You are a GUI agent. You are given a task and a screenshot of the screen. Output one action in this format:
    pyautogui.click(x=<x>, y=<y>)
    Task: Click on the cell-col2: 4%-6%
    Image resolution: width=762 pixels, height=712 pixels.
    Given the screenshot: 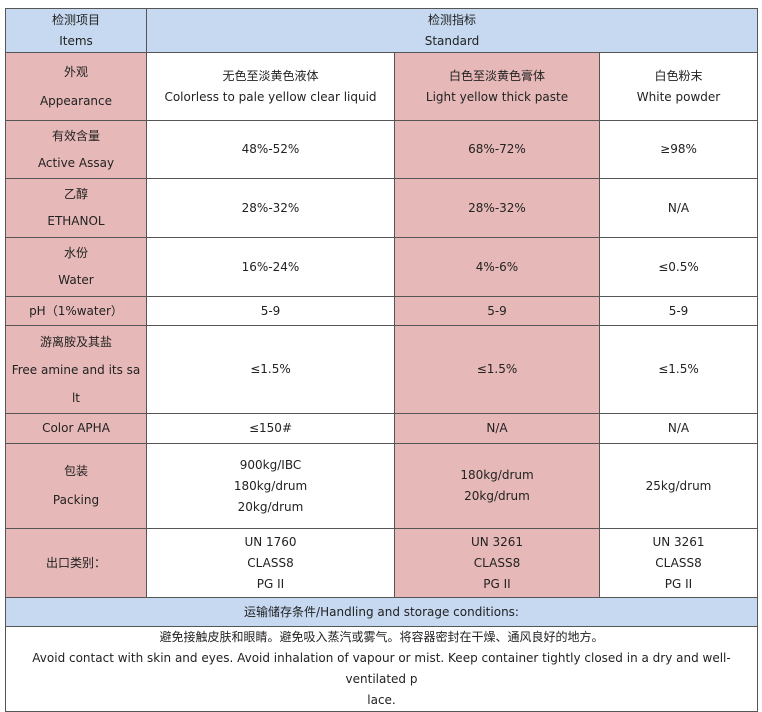 What is the action you would take?
    pyautogui.click(x=497, y=267)
    